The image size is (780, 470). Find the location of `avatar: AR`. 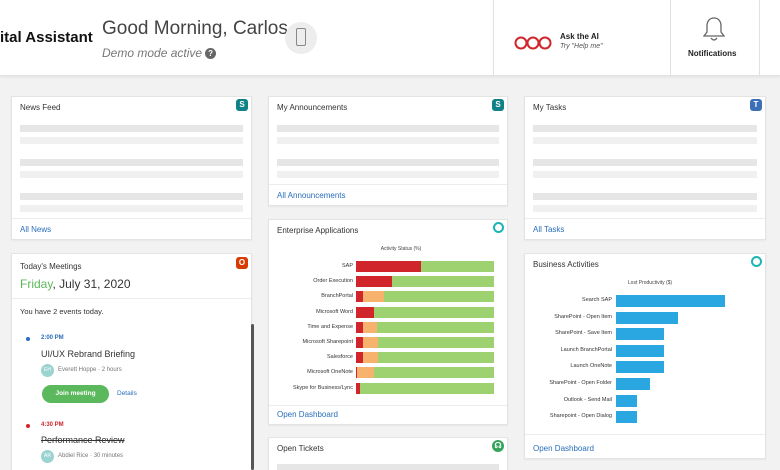

avatar: AR is located at coordinates (47, 456).